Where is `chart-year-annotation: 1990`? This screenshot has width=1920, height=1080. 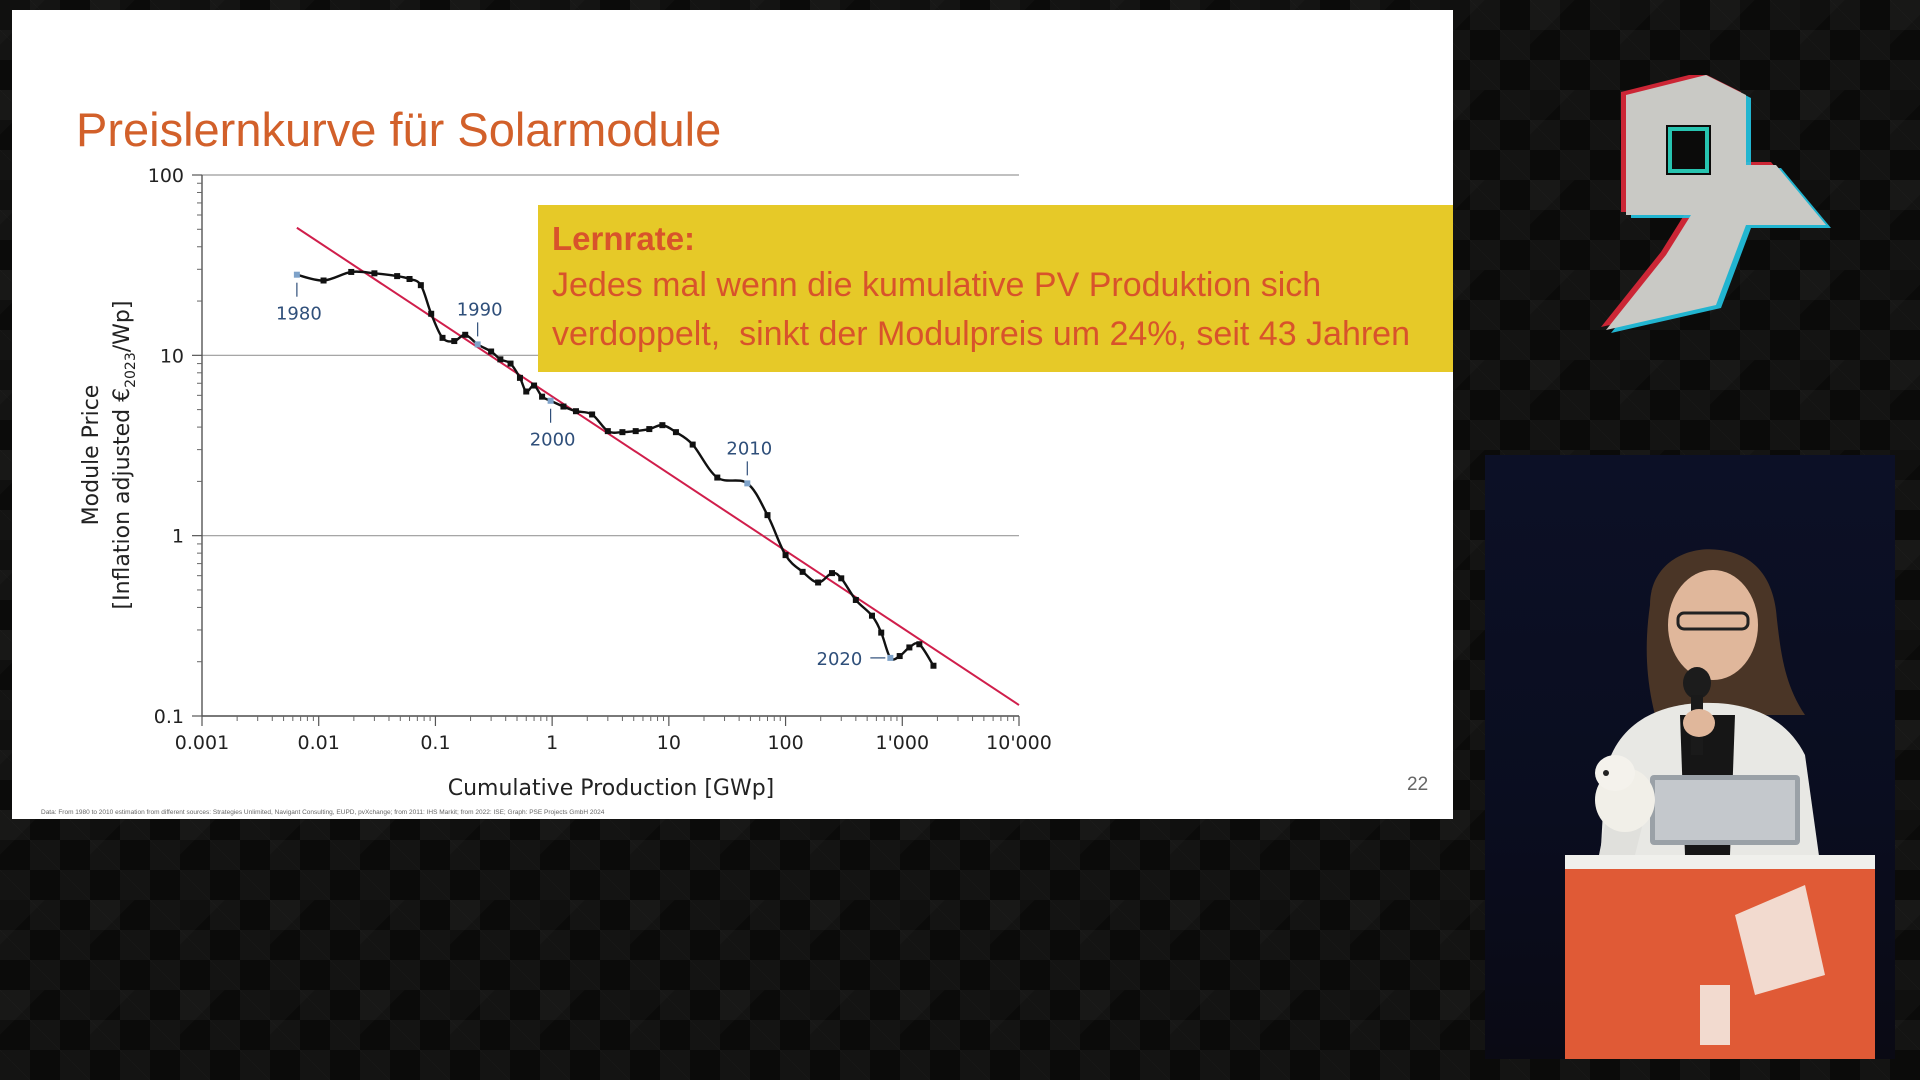 chart-year-annotation: 1990 is located at coordinates (480, 309).